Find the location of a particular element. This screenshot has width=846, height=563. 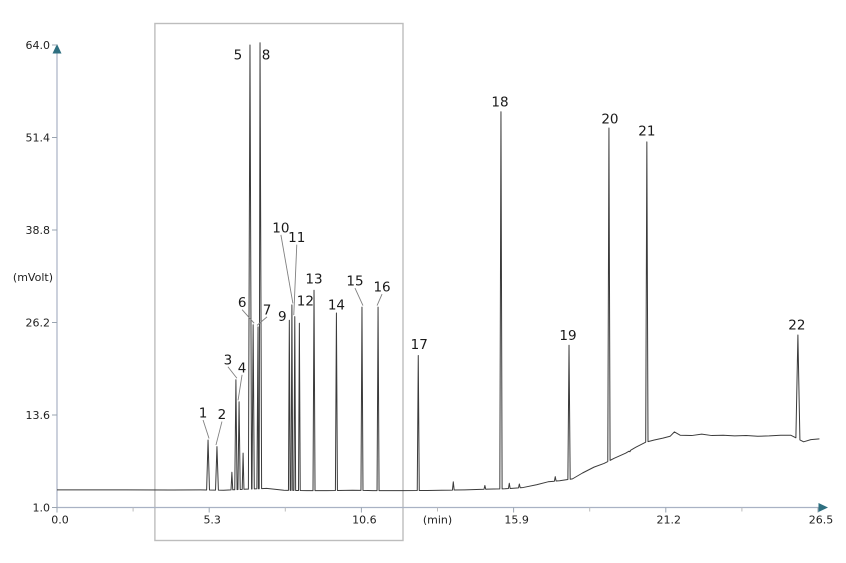

x-tick-label: 0.0 is located at coordinates (60, 520).